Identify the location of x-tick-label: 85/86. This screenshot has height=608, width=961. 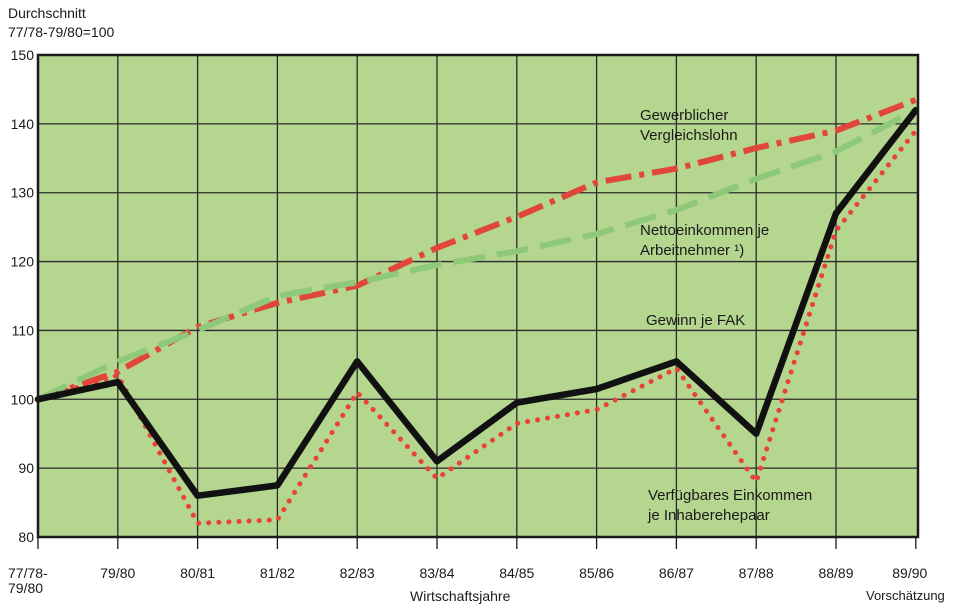
(596, 573).